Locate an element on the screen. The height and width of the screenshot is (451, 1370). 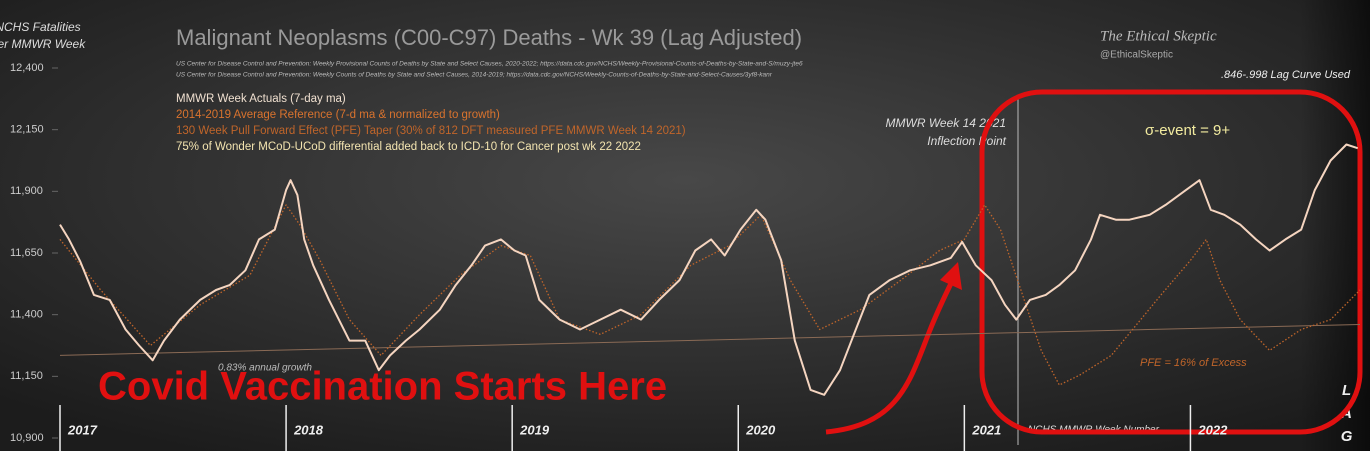
y-tick-label: 11,650 is located at coordinates (26, 253).